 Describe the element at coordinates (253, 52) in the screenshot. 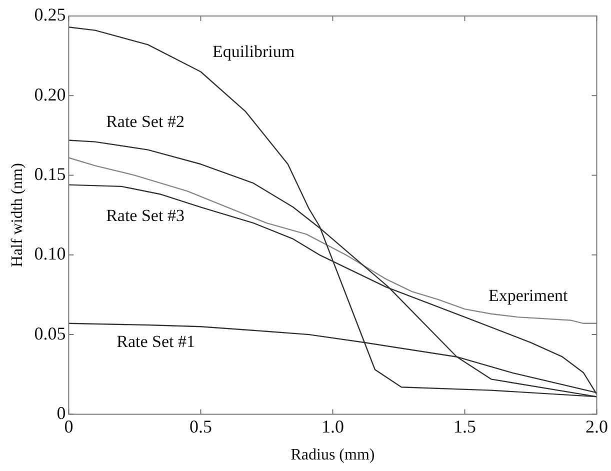

I see `series-label: Equilibrium` at that location.